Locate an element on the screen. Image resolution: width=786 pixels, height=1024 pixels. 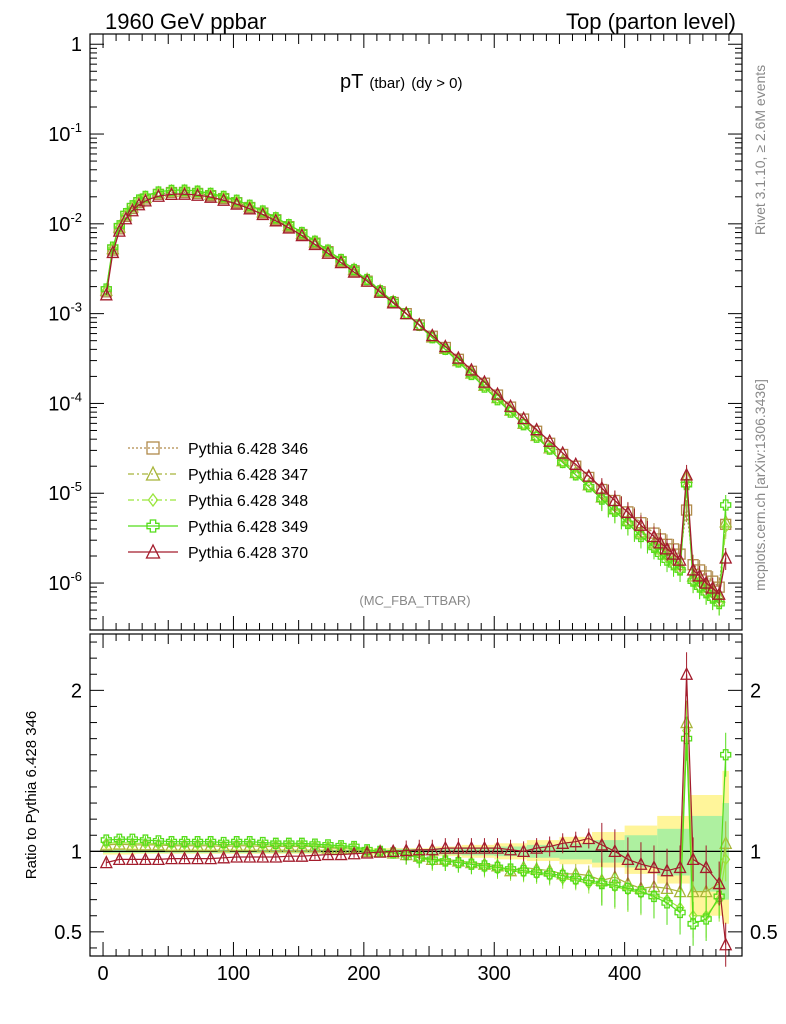
ratio-y-tick-label-right: 1 is located at coordinates (755, 852).